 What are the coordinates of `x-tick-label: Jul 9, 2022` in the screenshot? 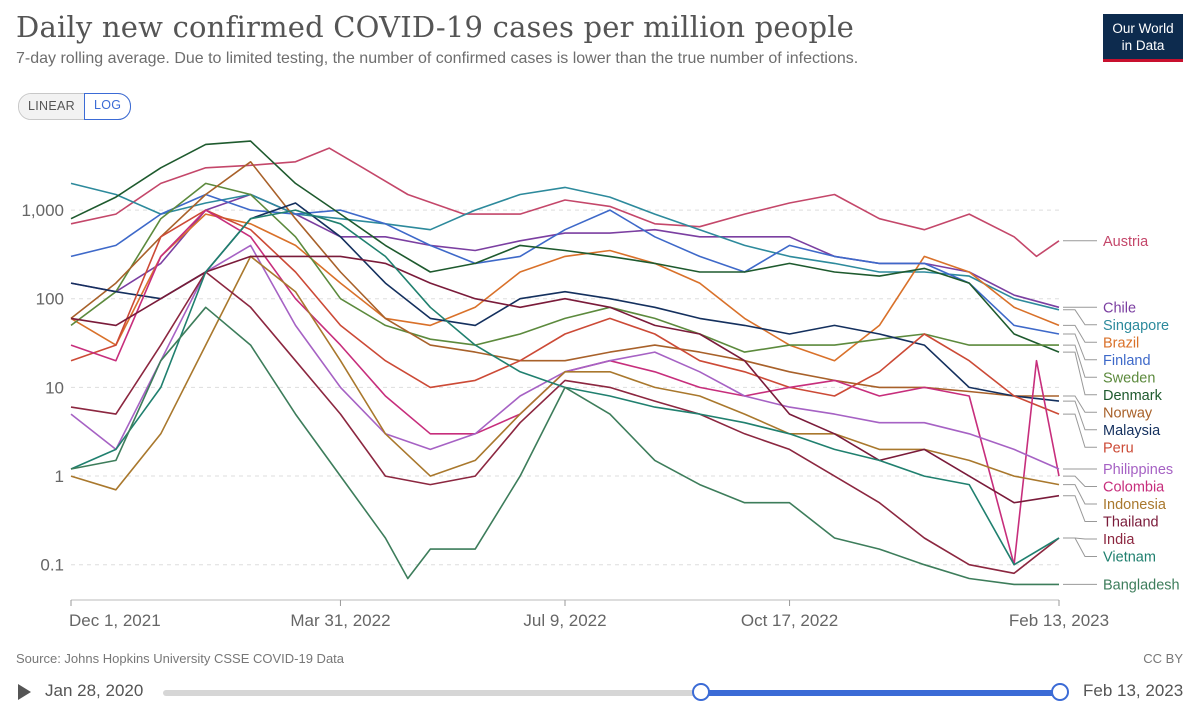 It's located at (564, 620).